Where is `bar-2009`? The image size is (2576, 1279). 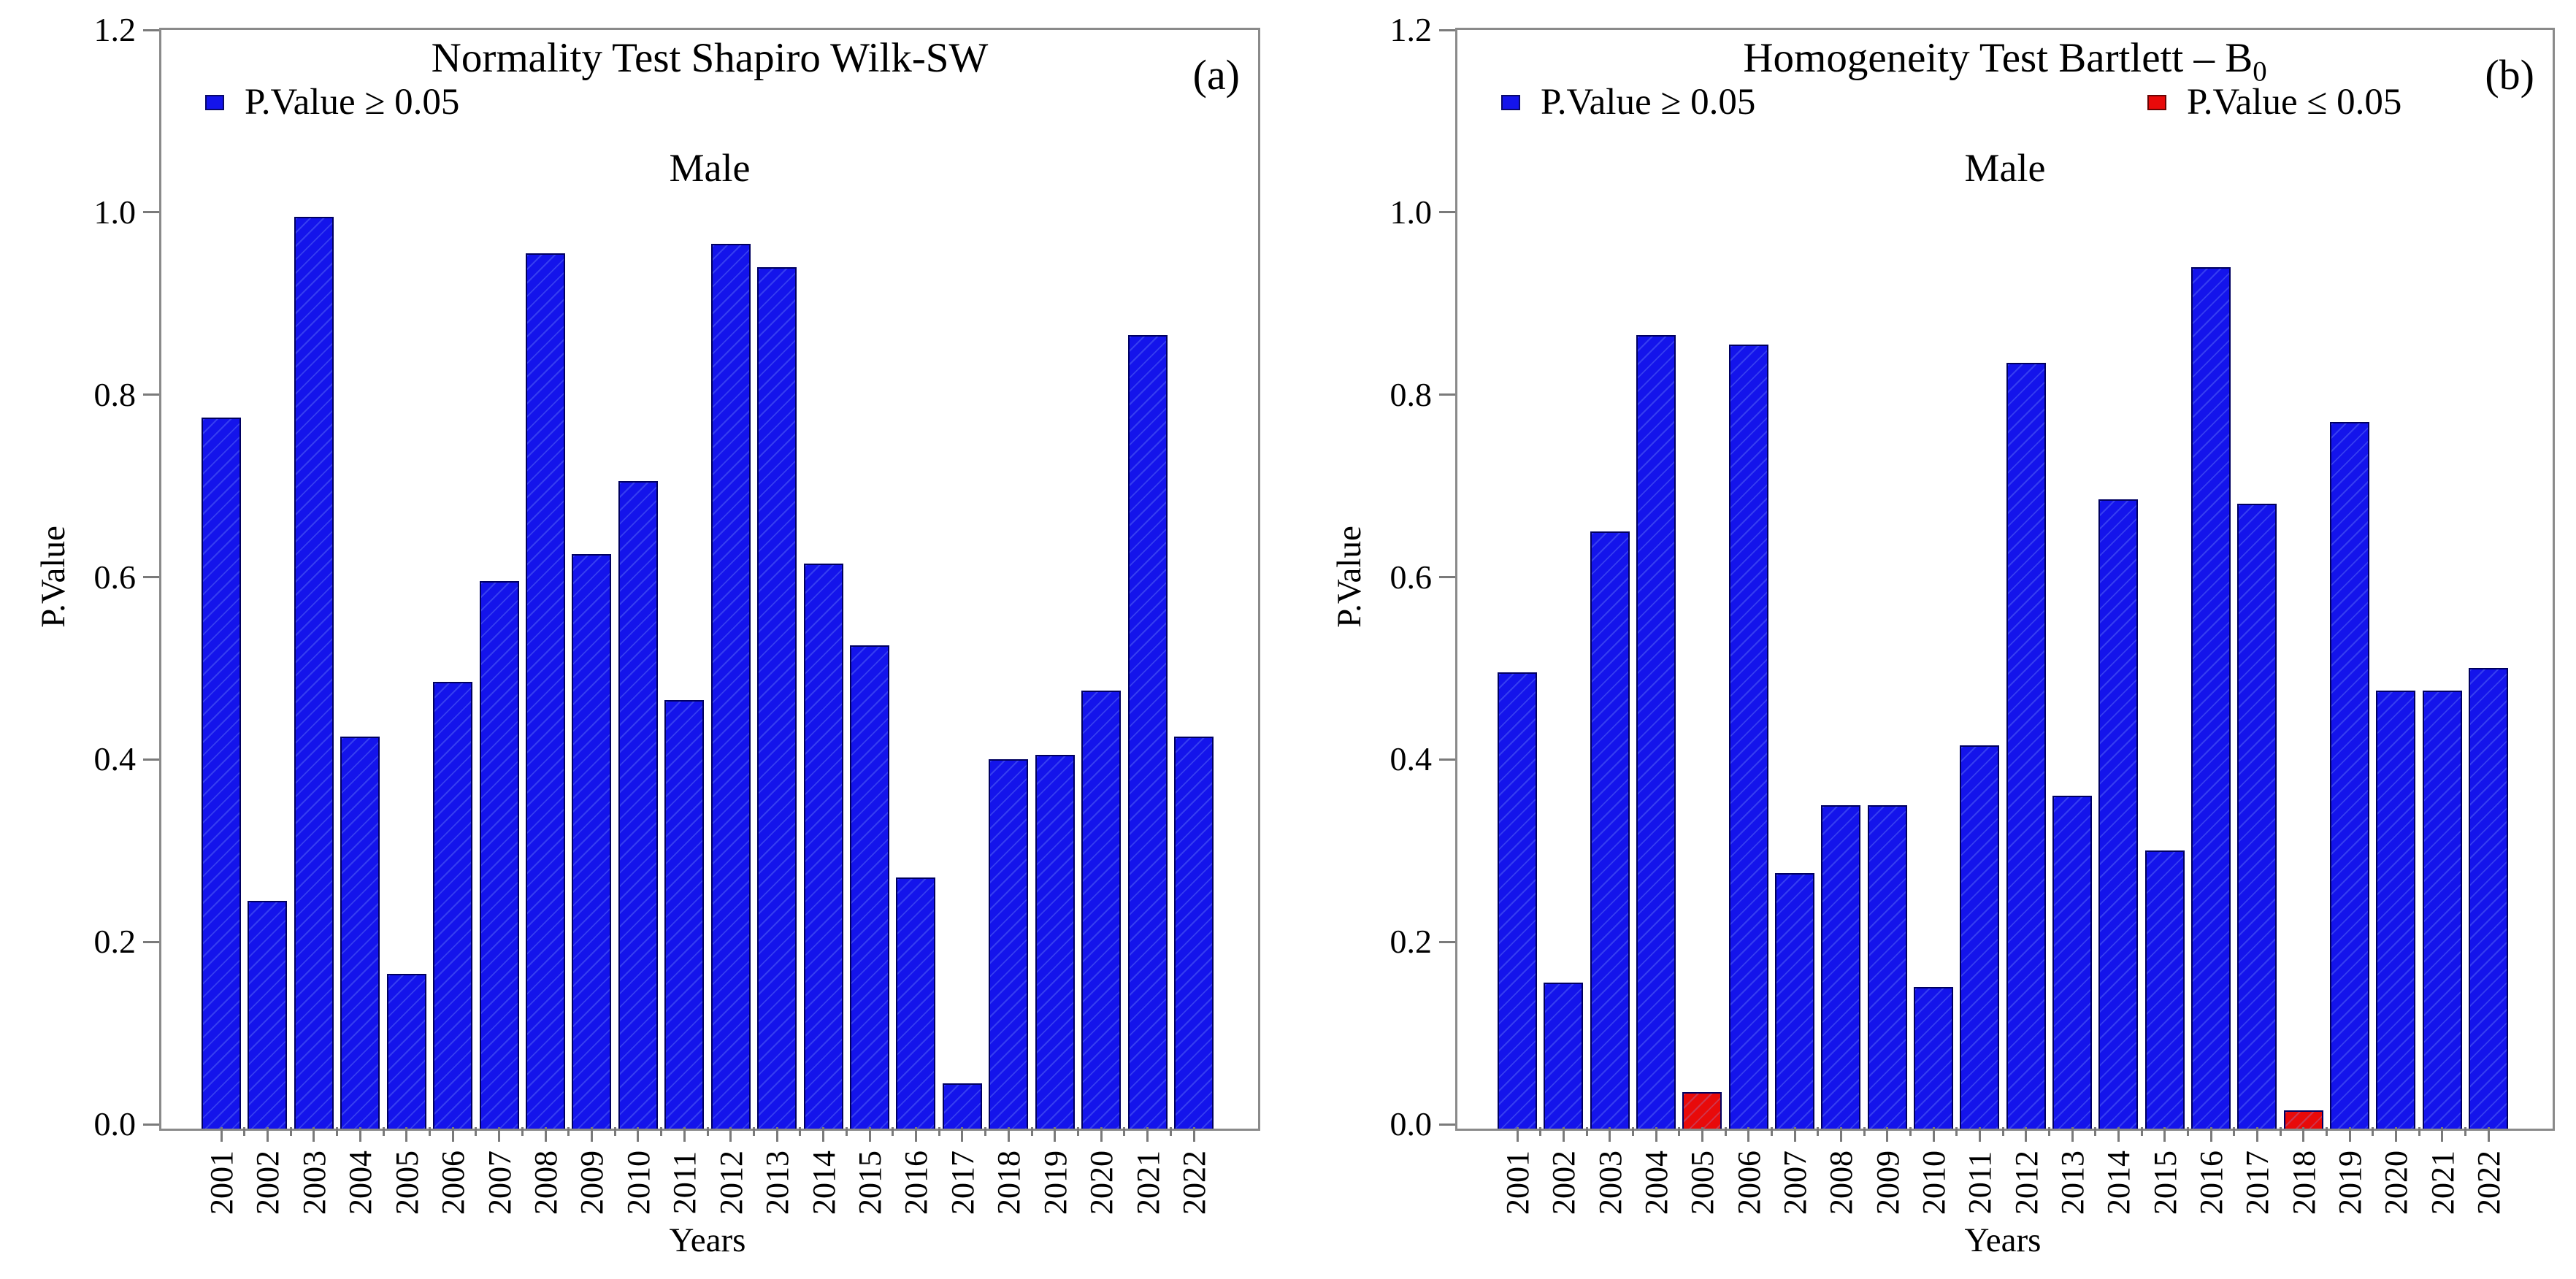
bar-2009 is located at coordinates (592, 842).